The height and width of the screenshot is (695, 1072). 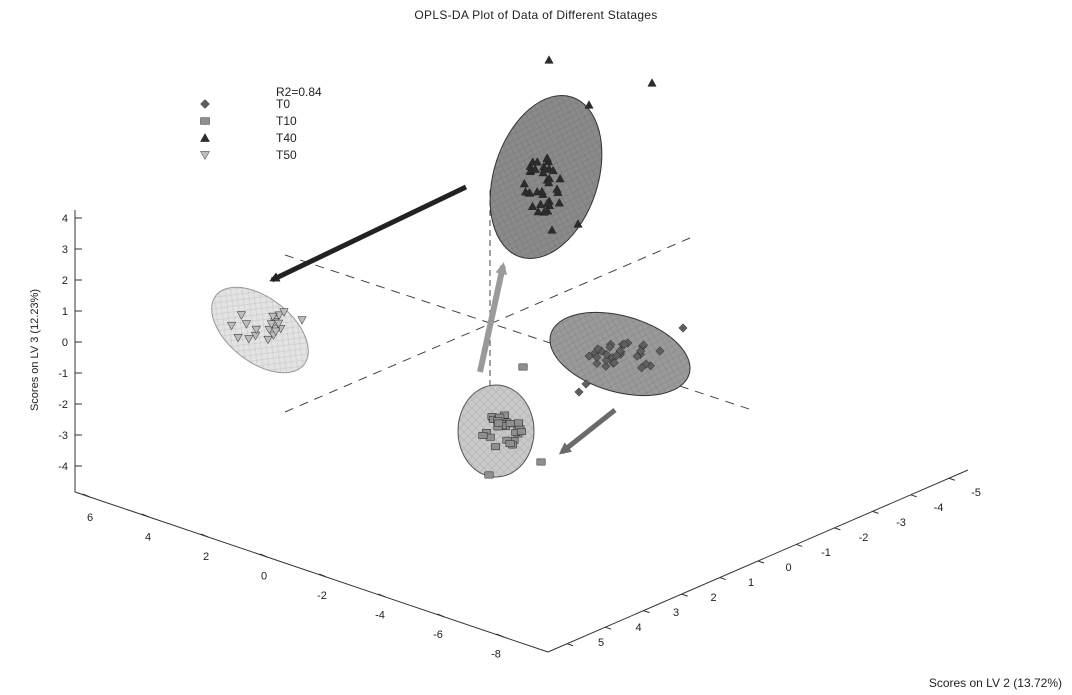 What do you see at coordinates (995, 683) in the screenshot?
I see `y-axis-label: Scores on LV 2 (13.72%)` at bounding box center [995, 683].